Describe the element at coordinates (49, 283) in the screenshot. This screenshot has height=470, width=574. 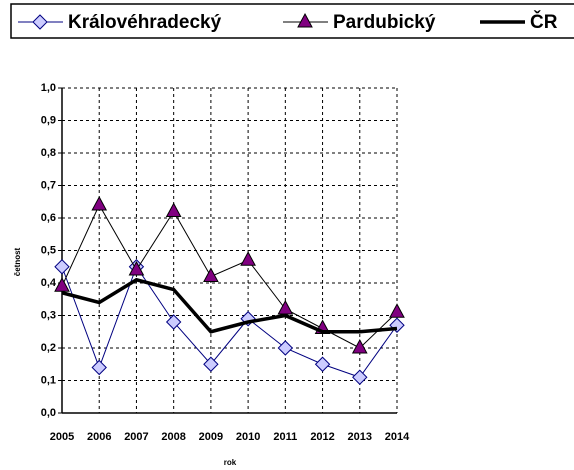
I see `y-tick-label: 0,4` at that location.